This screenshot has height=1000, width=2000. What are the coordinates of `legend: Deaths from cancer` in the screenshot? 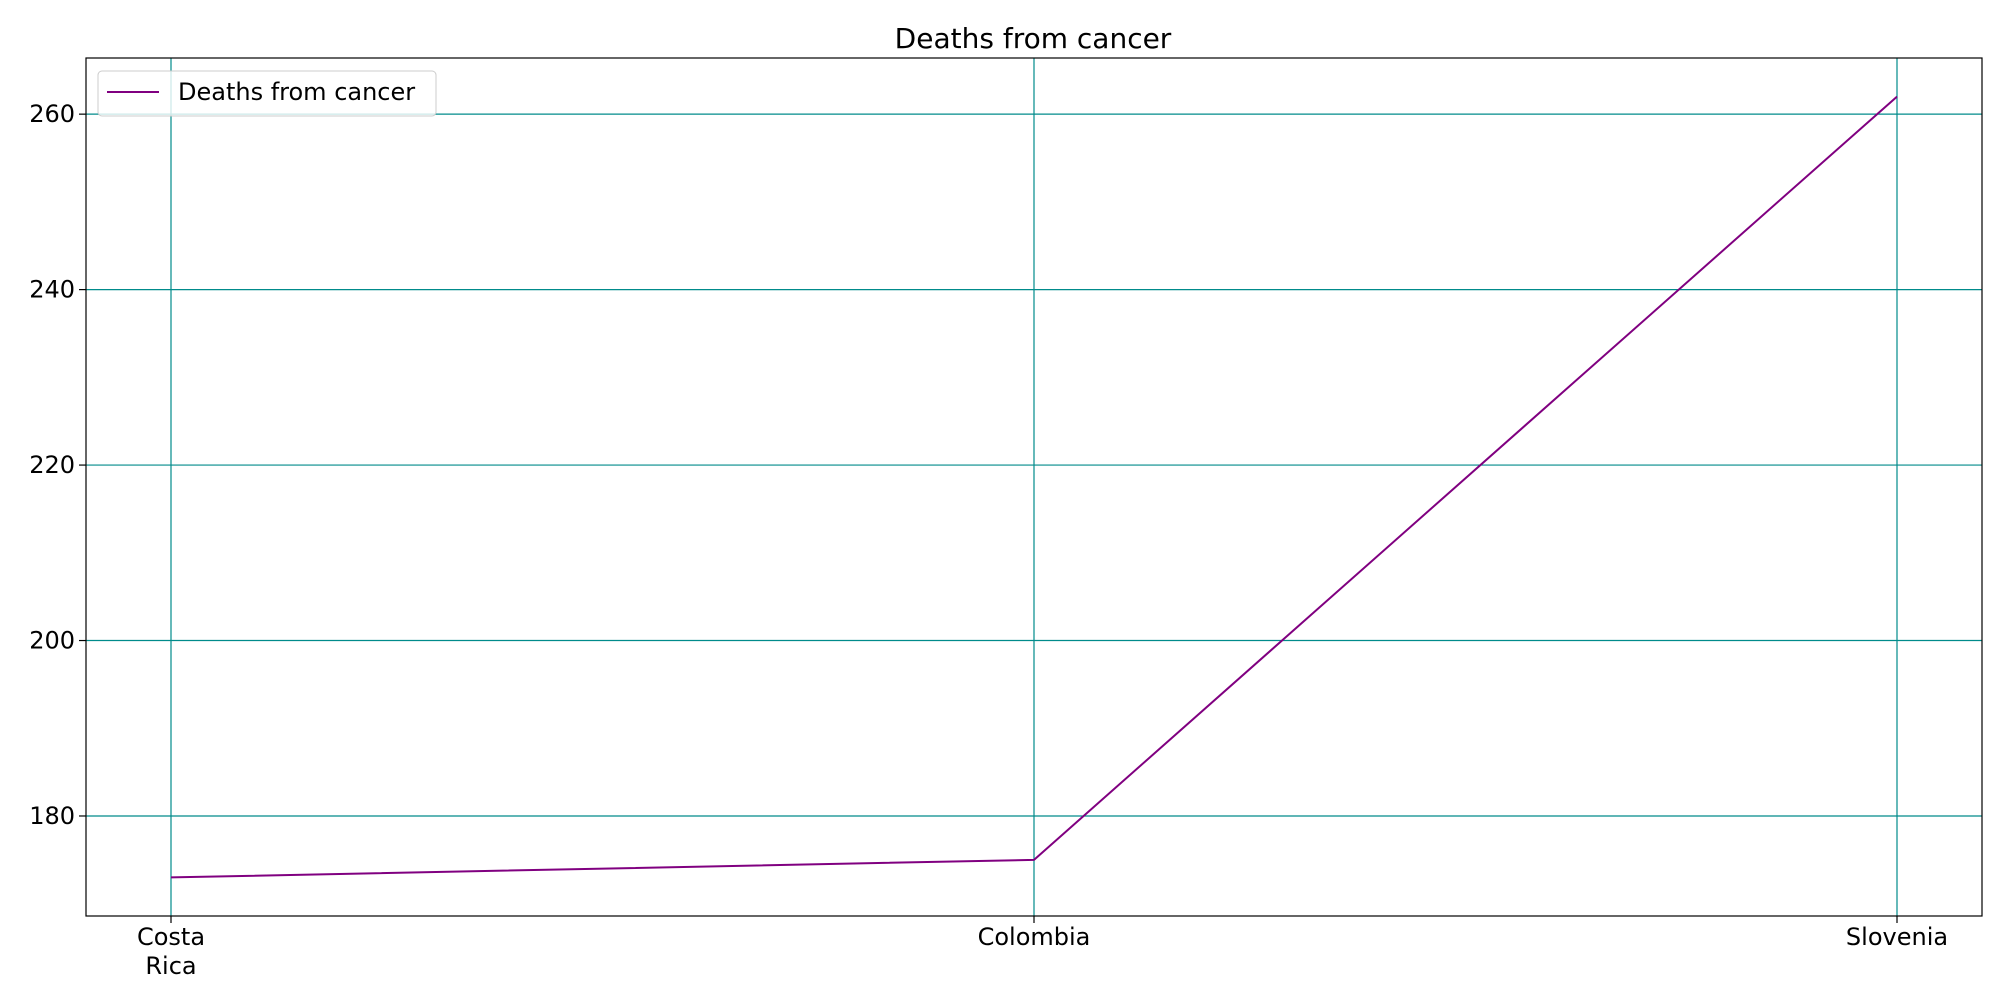 It's located at (267, 93).